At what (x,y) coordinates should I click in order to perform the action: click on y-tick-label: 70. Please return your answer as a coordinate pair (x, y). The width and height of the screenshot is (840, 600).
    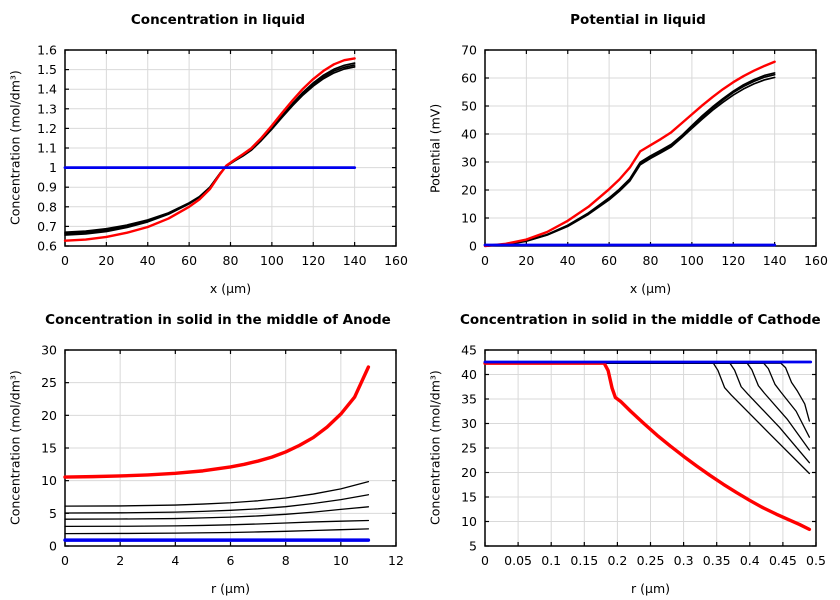
    Looking at the image, I should click on (469, 50).